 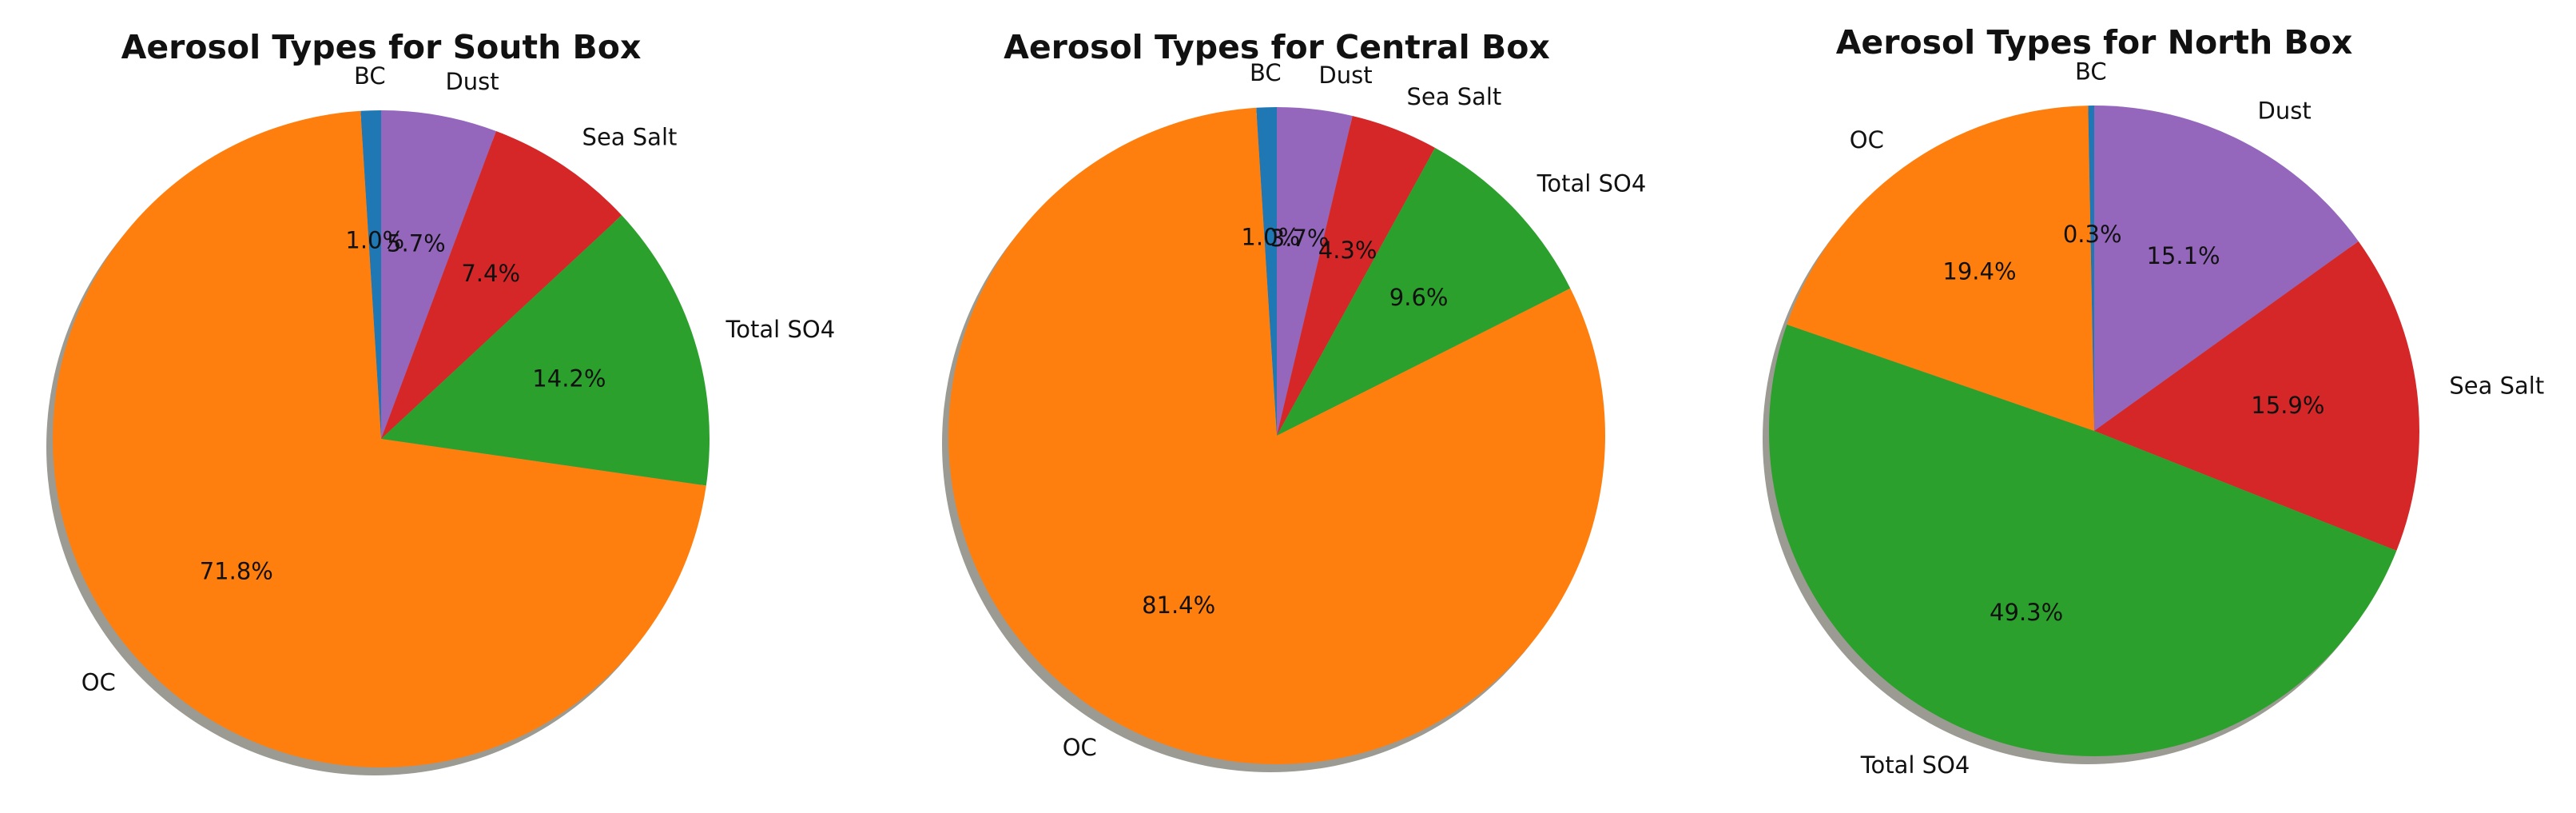 What do you see at coordinates (416, 243) in the screenshot?
I see `percent-label: 5.7%` at bounding box center [416, 243].